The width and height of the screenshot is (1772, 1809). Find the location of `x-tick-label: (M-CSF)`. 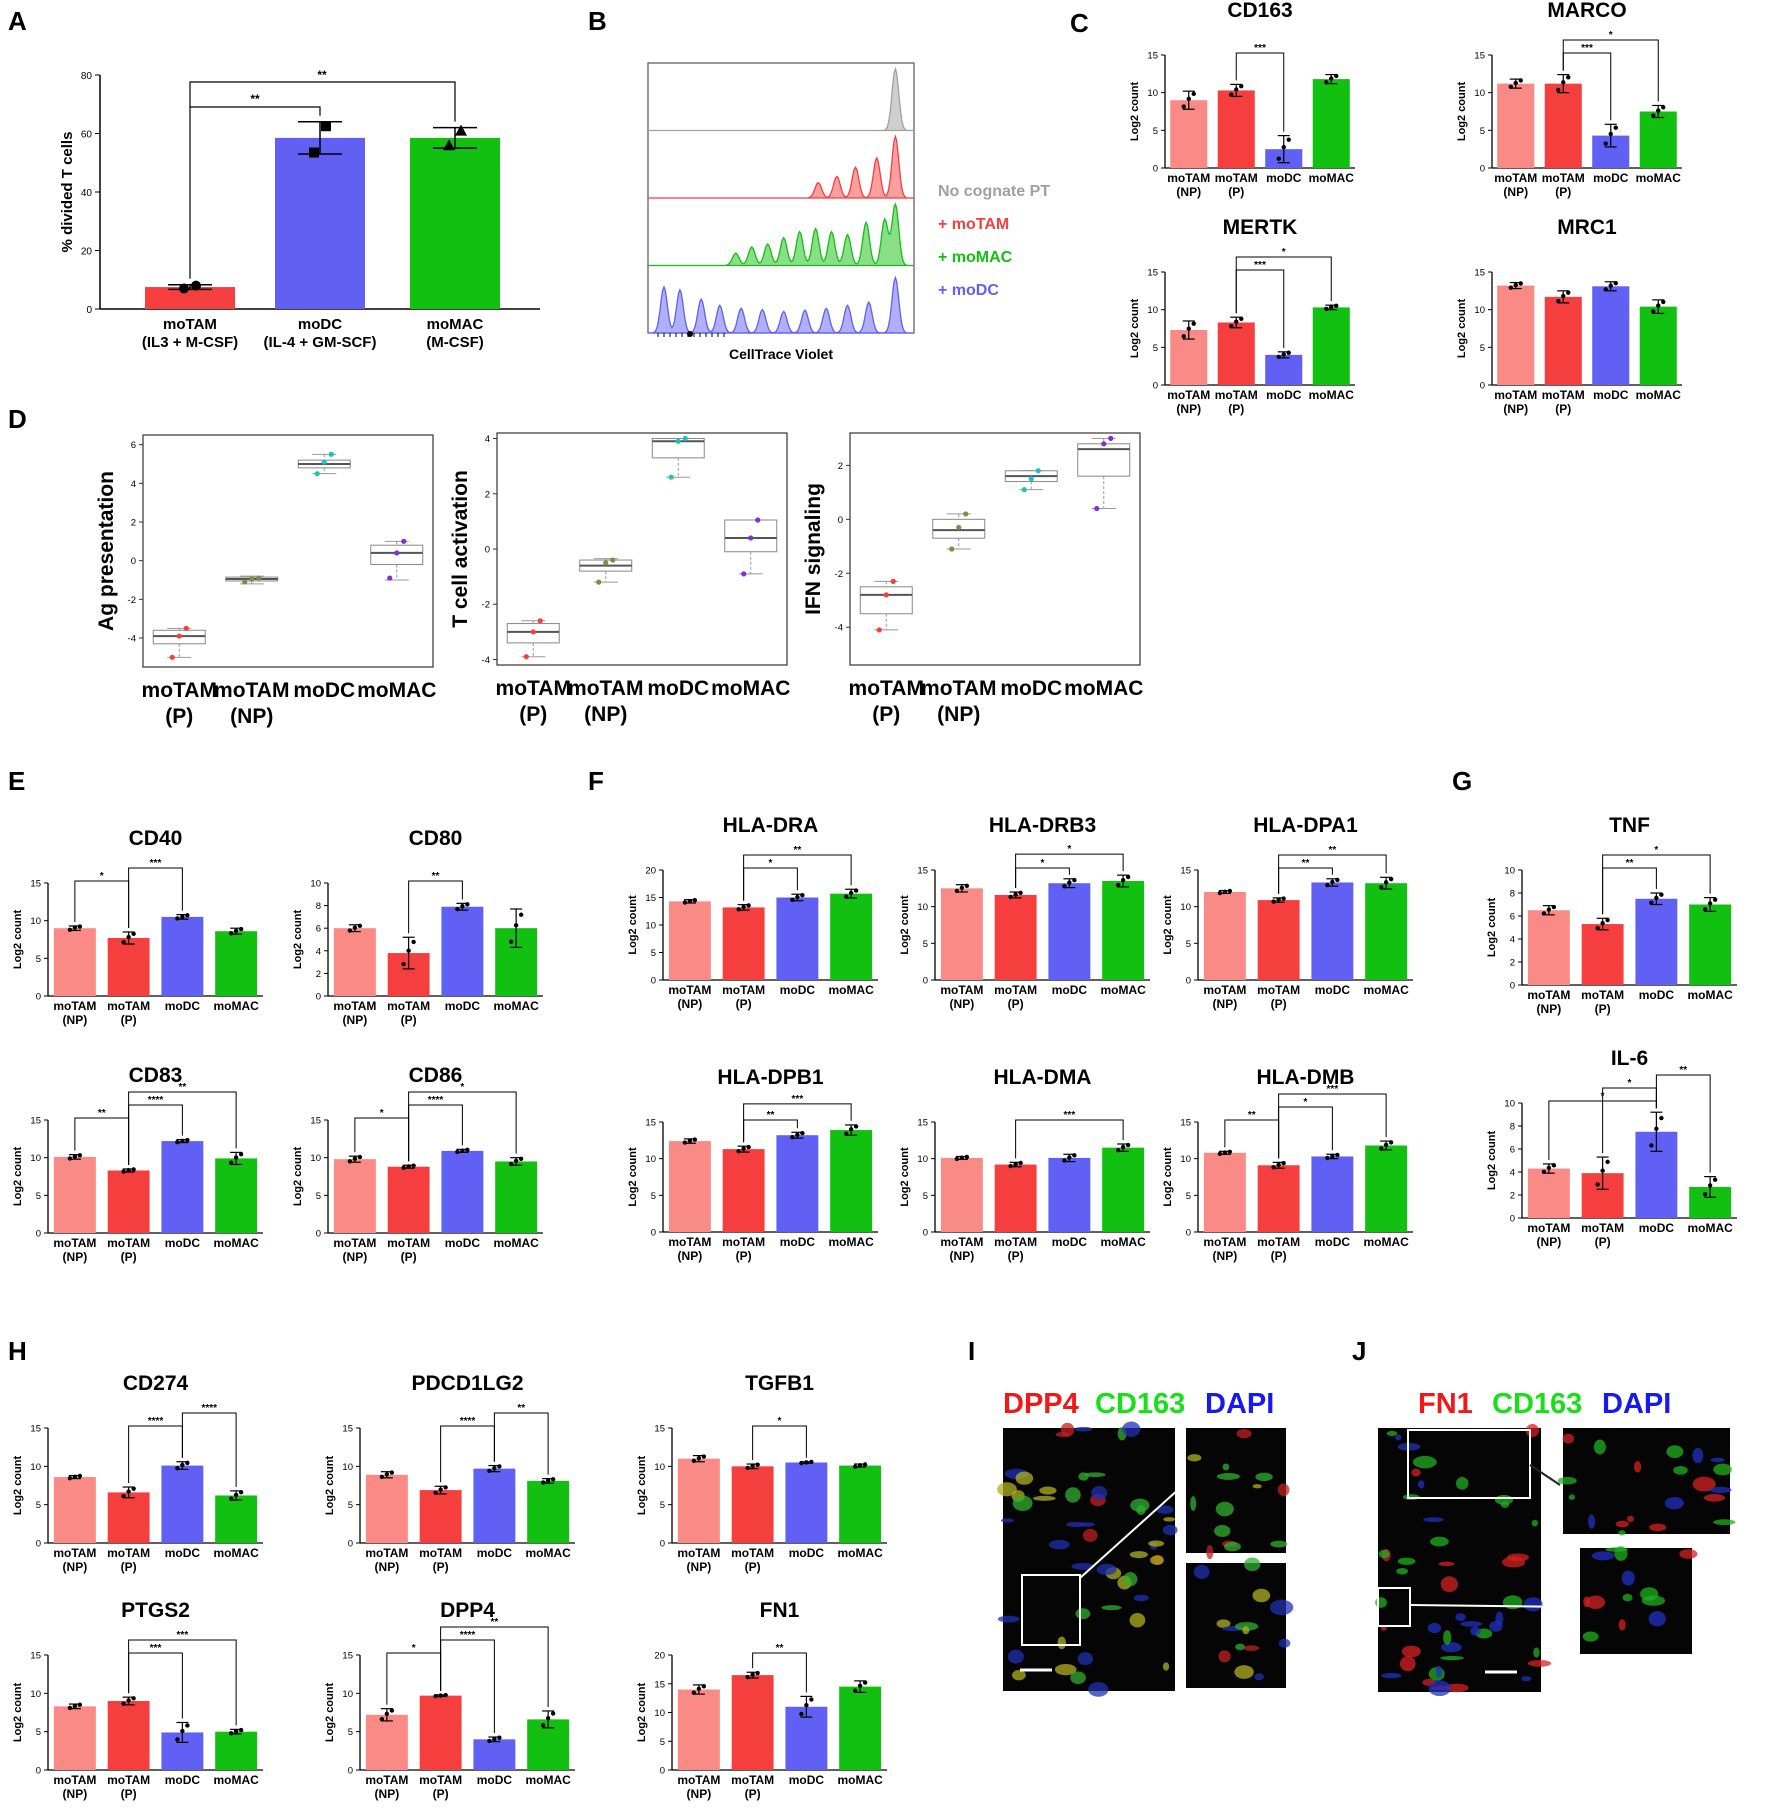

x-tick-label: (M-CSF) is located at coordinates (454, 342).